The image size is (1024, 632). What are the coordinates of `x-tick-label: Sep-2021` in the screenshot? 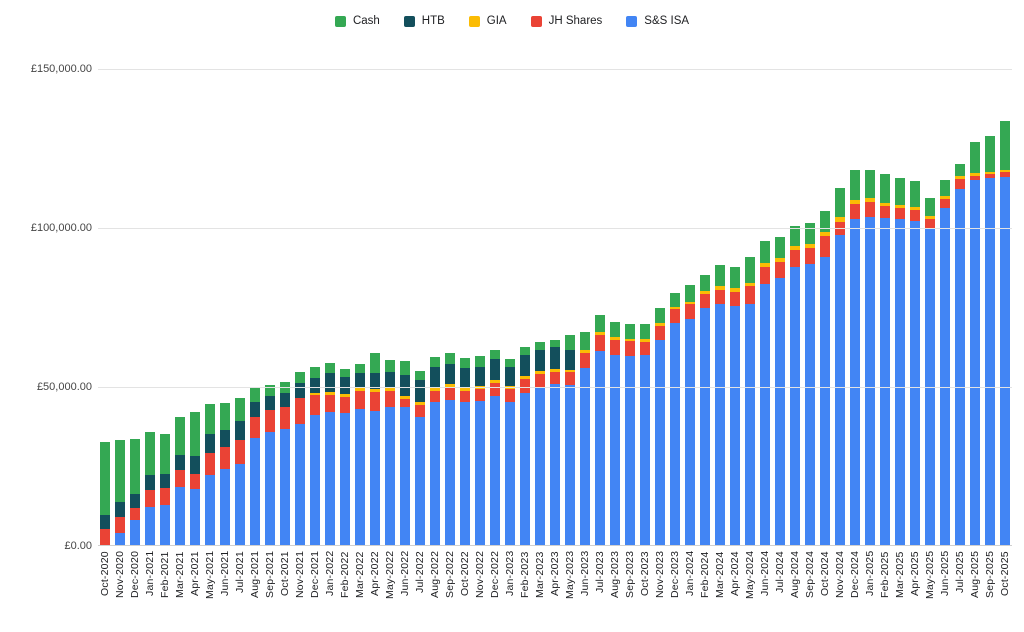 It's located at (270, 575).